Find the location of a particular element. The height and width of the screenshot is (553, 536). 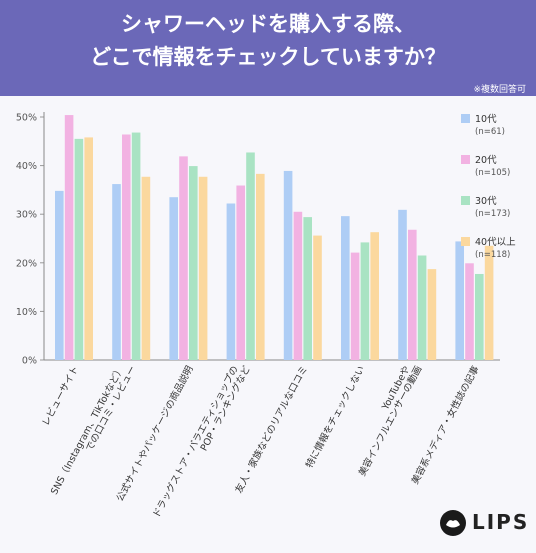

legend-n-label: (n=118) is located at coordinates (492, 255).